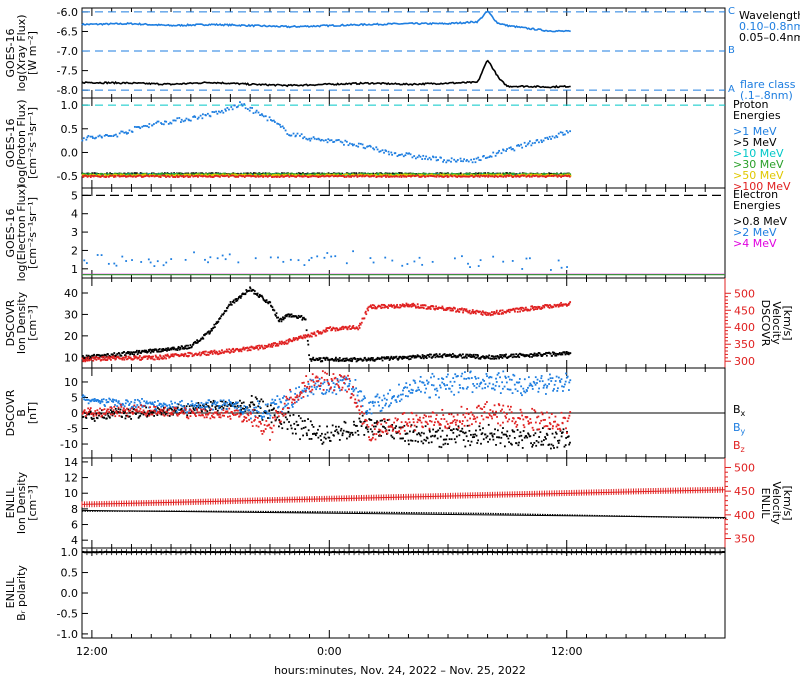 The image size is (800, 684). Describe the element at coordinates (744, 310) in the screenshot. I see `right-tick-label: 450` at that location.